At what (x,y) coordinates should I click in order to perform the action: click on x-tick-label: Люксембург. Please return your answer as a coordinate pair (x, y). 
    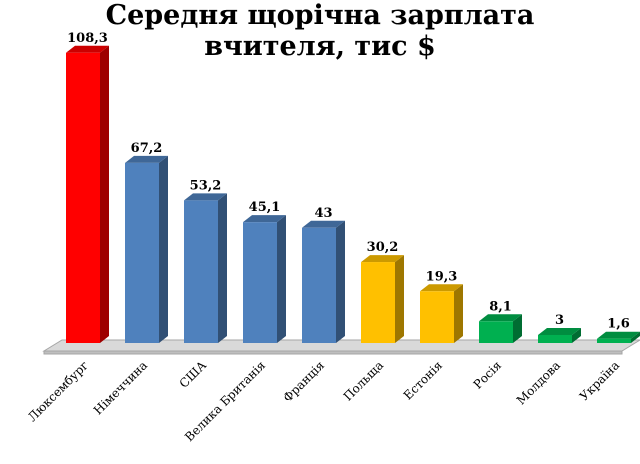
    Looking at the image, I should click on (58, 391).